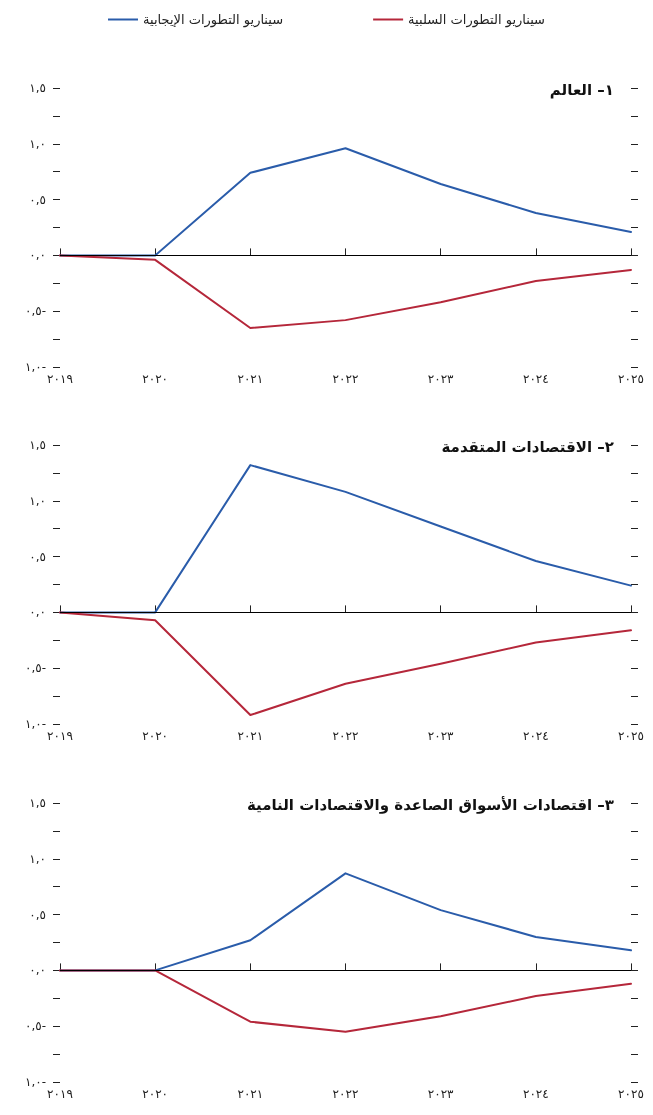 This screenshot has width=653, height=1115. Describe the element at coordinates (213, 20) in the screenshot. I see `legend-label: سيناريو التطورات الإيجابية` at that location.